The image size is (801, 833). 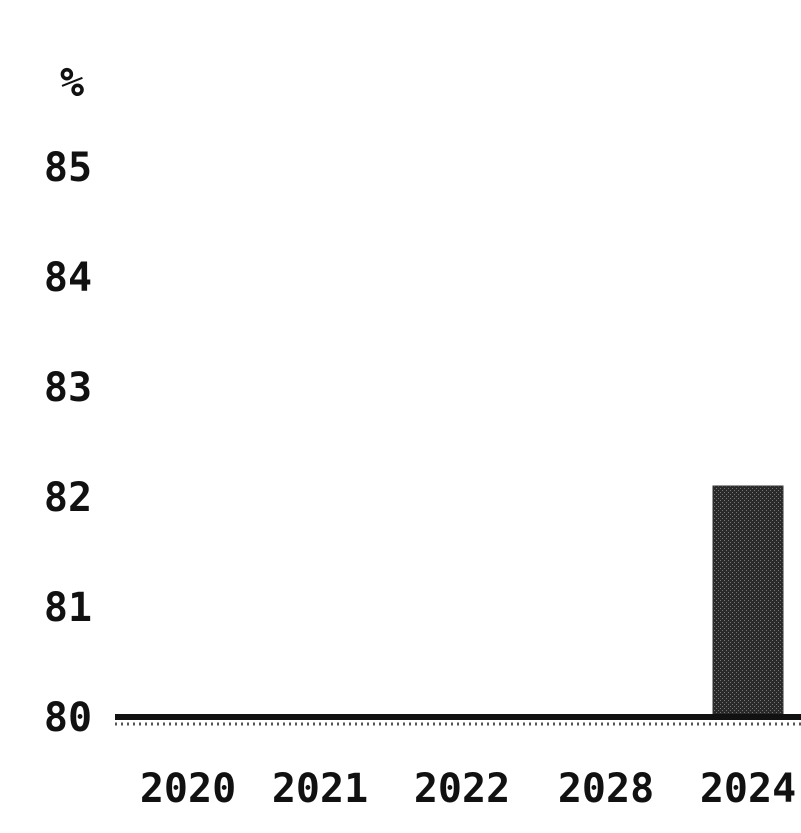 What do you see at coordinates (748, 789) in the screenshot?
I see `x-tick-label: 2024` at bounding box center [748, 789].